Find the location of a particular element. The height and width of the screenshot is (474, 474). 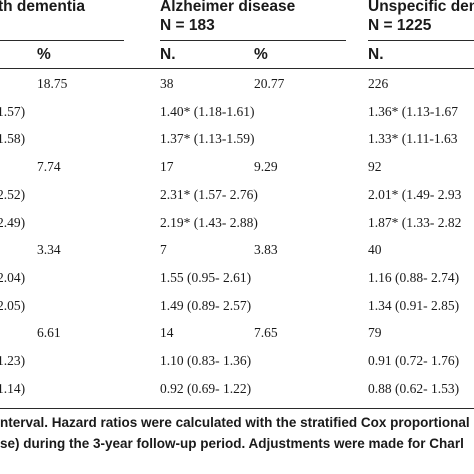

table-cell: 9.29 is located at coordinates (266, 167).